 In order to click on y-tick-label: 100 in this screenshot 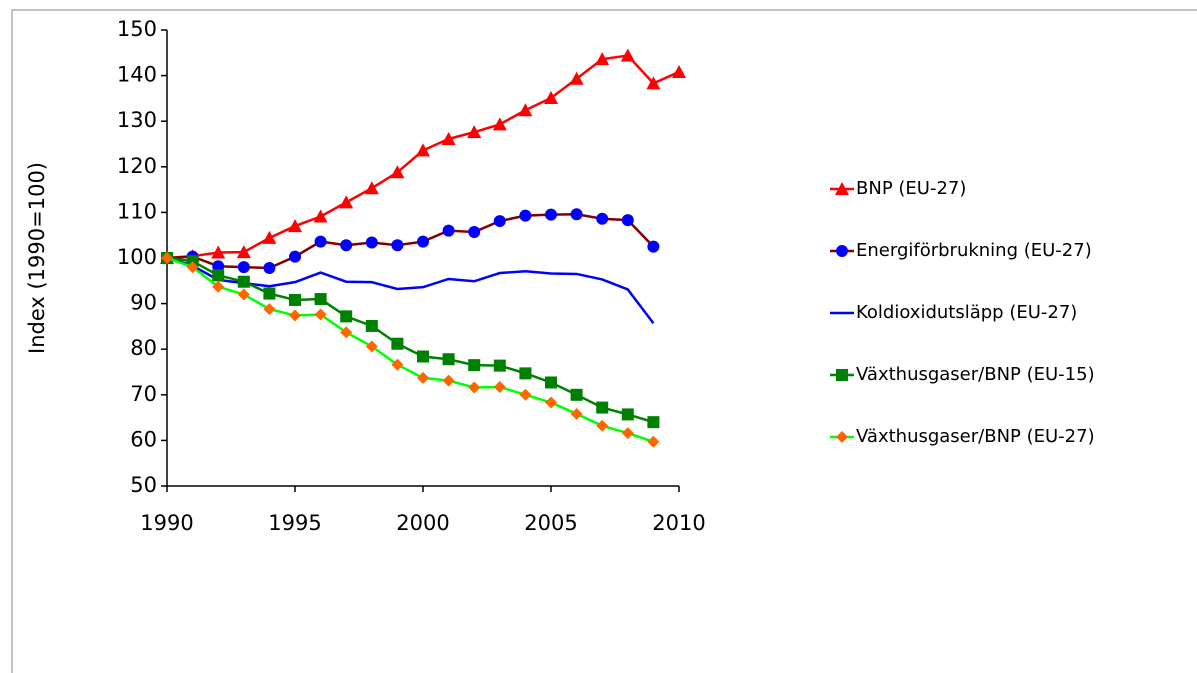, I will do `click(137, 257)`.